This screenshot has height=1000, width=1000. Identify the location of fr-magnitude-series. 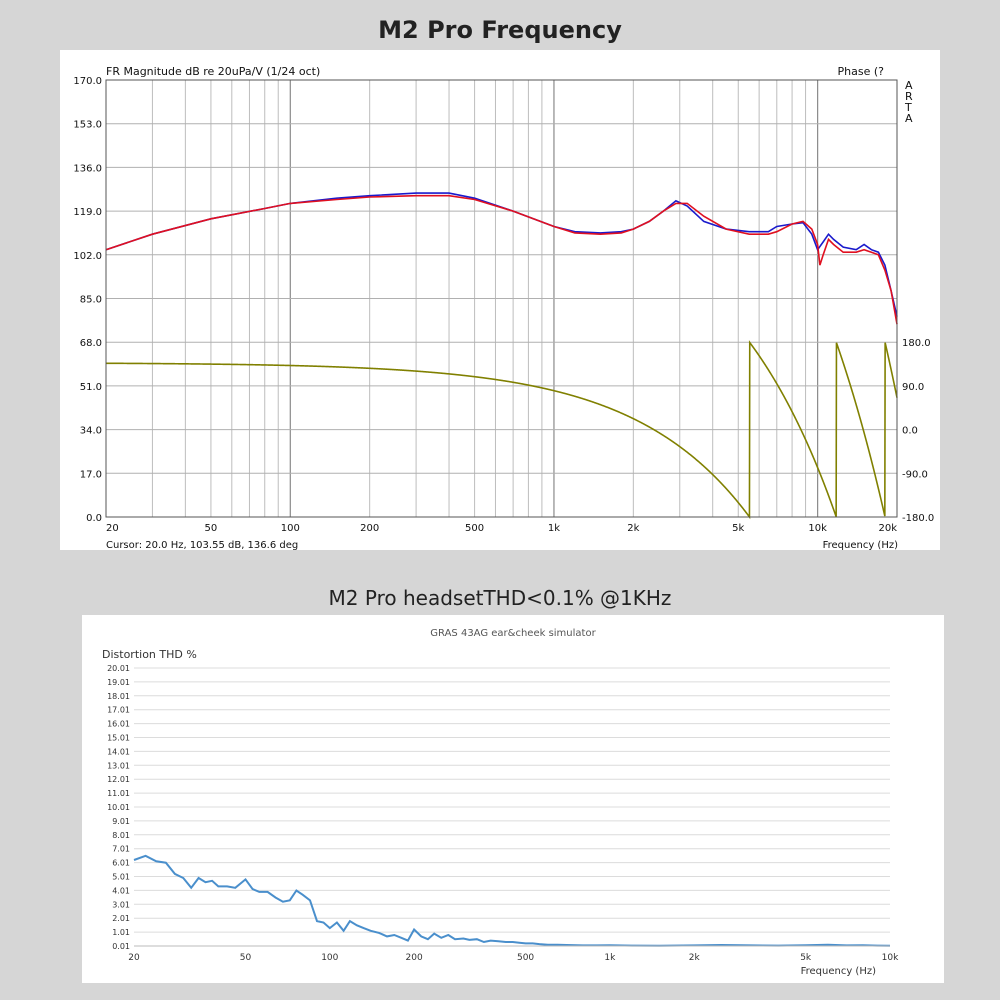
(501, 258).